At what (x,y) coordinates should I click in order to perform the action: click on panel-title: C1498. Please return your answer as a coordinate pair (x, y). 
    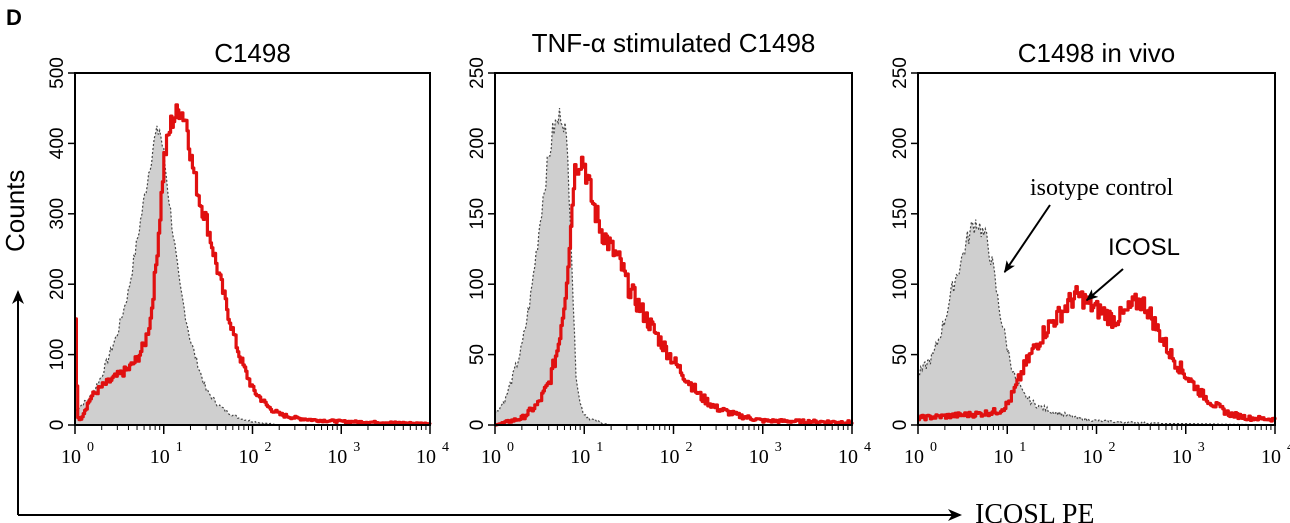
    Looking at the image, I should click on (252, 53).